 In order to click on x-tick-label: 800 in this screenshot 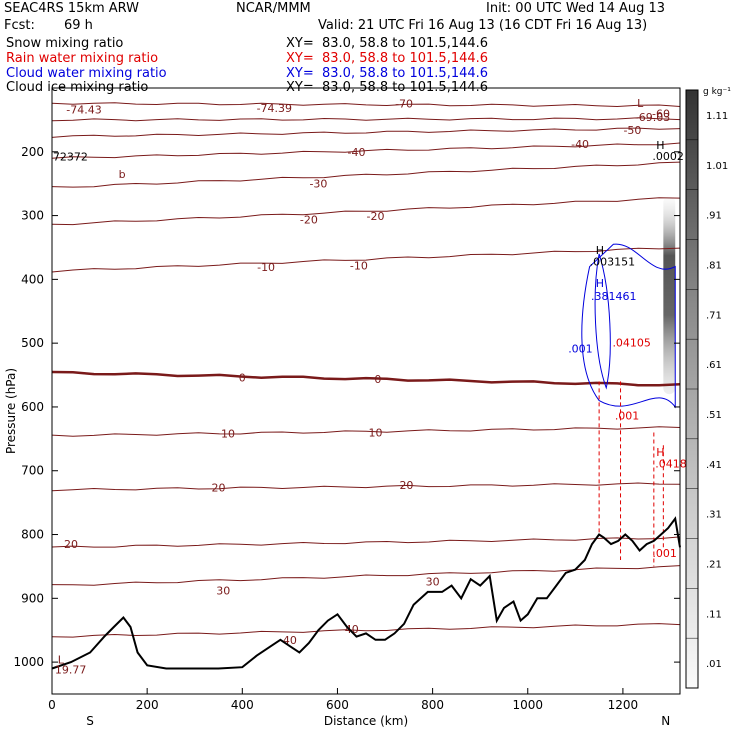, I will do `click(432, 705)`.